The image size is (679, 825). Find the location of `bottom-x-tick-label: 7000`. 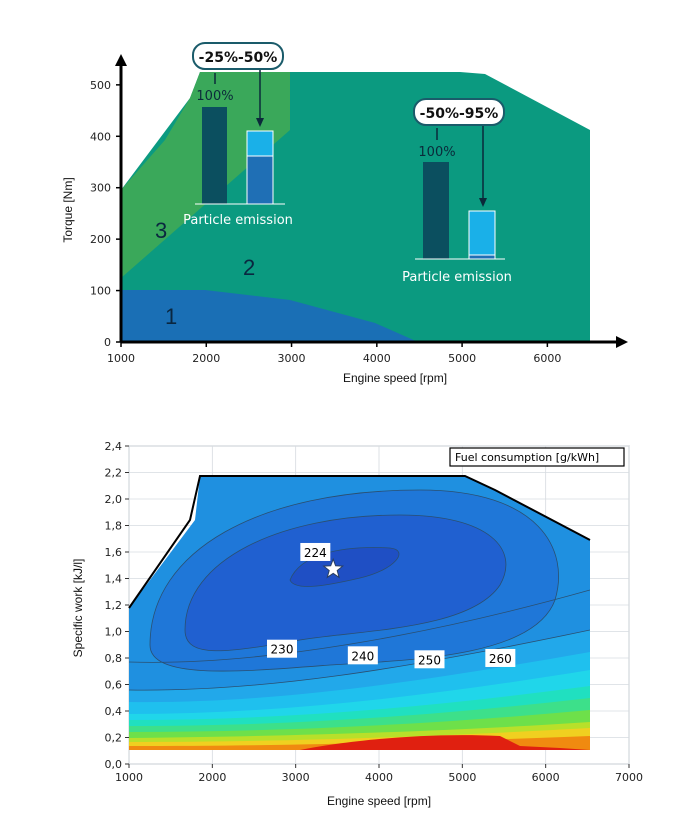

bottom-x-tick-label: 7000 is located at coordinates (629, 777).